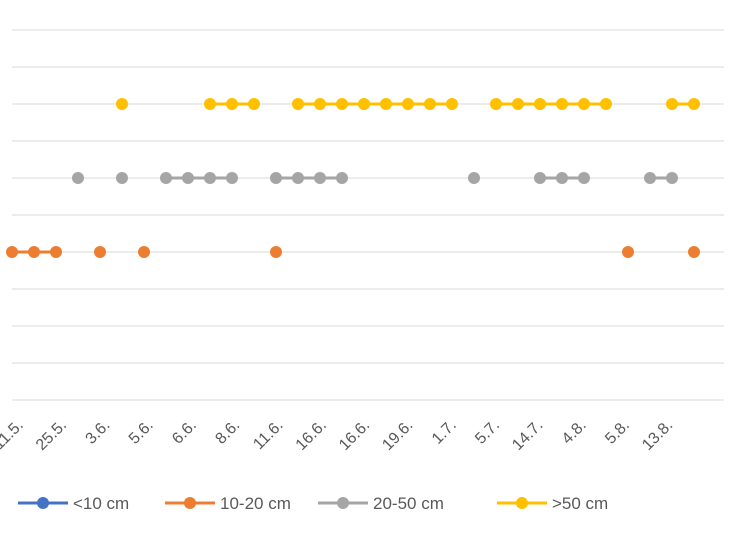  I want to click on x-tick-label: 5.7., so click(487, 432).